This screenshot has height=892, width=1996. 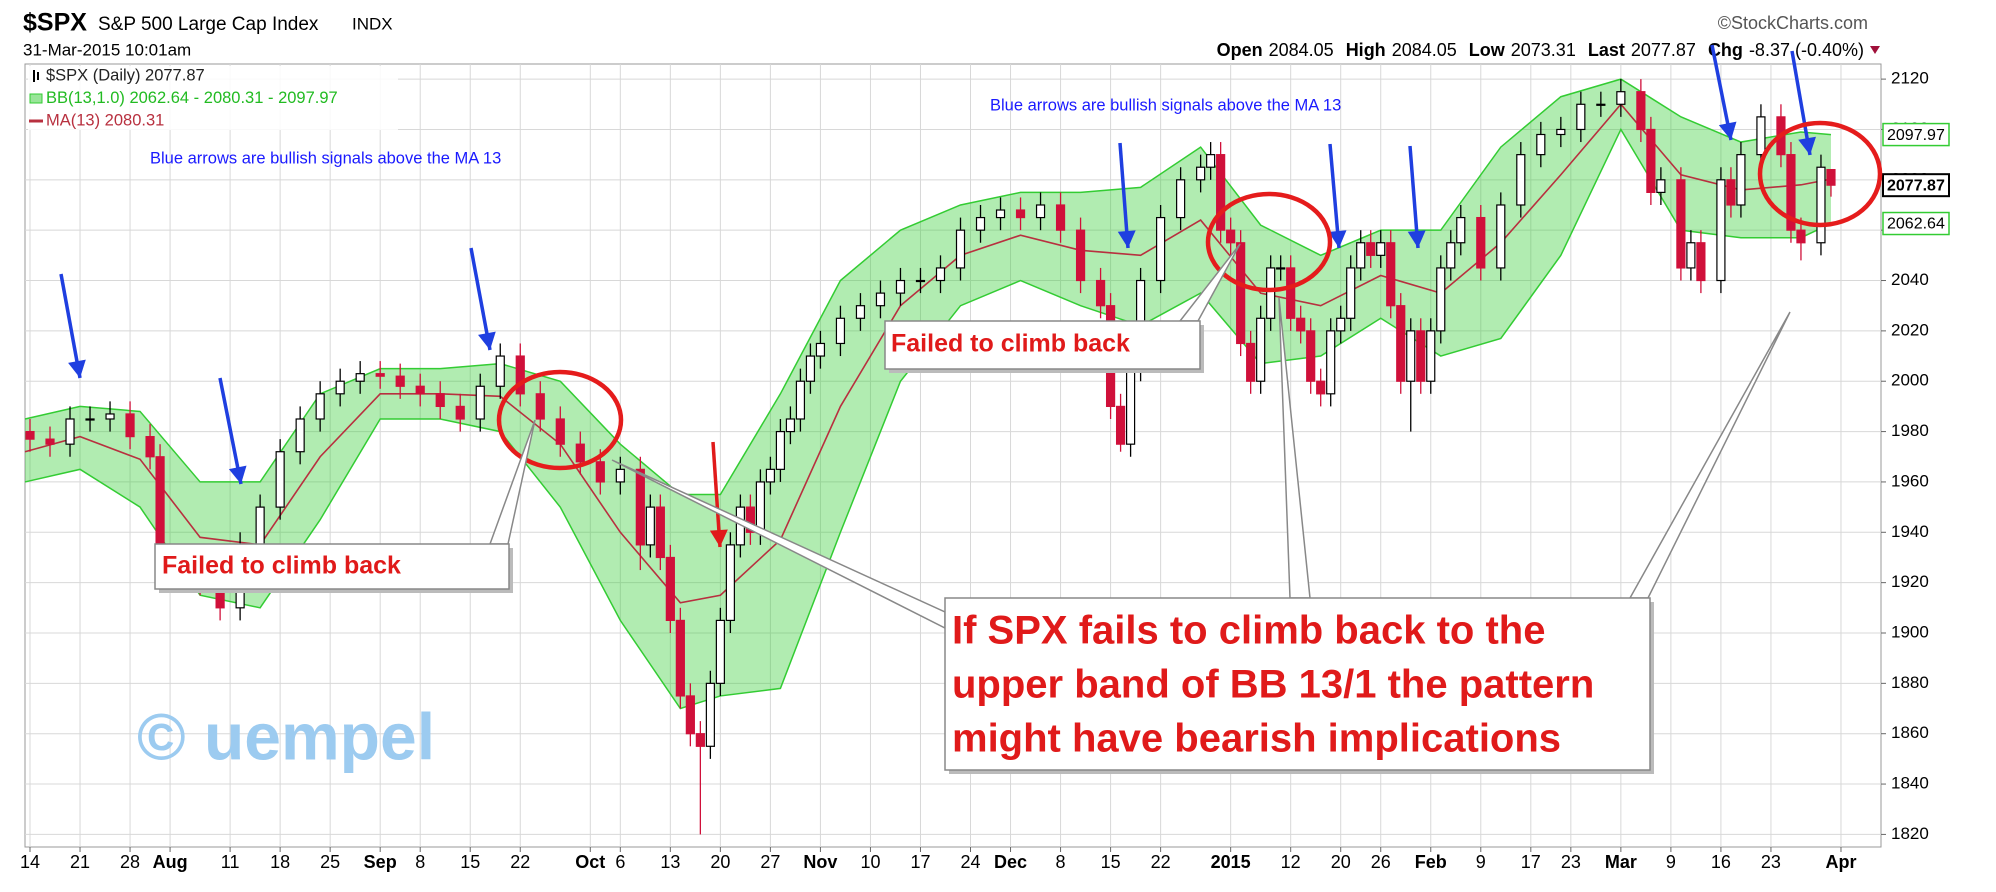 I want to click on legend-label: MA(13) 2080.31, so click(x=105, y=120).